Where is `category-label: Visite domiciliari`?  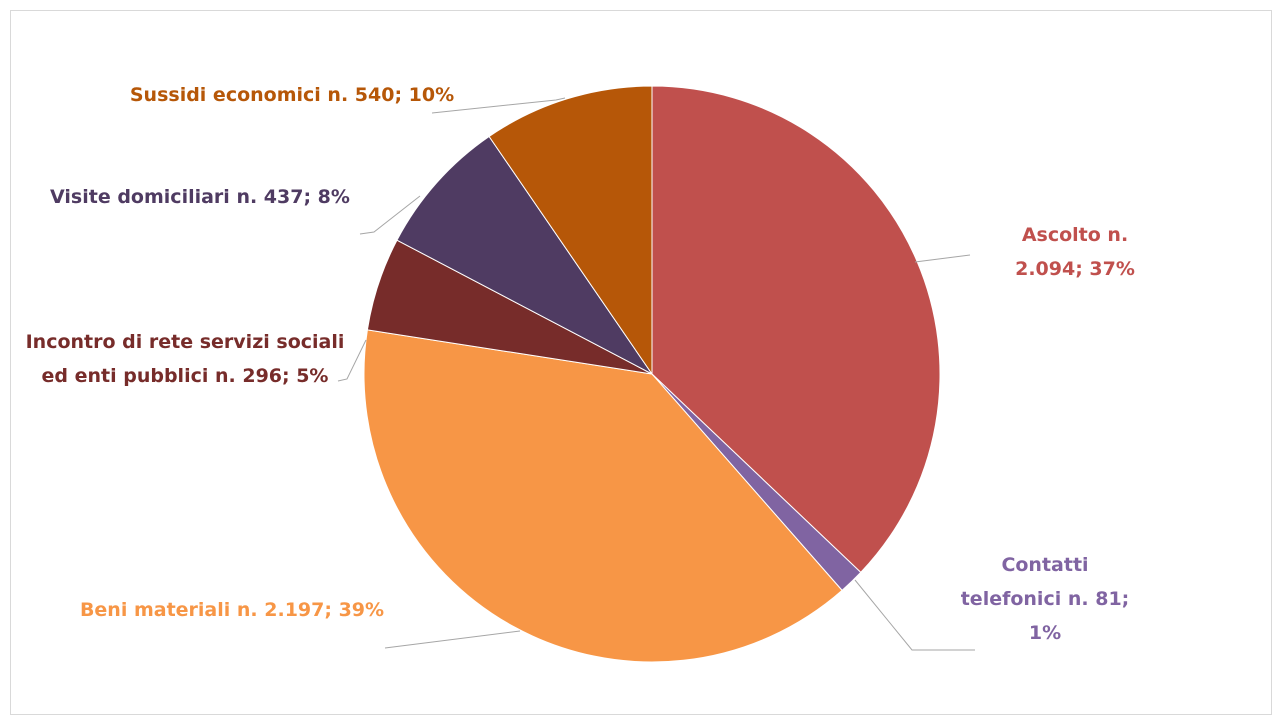 category-label: Visite domiciliari is located at coordinates (140, 197).